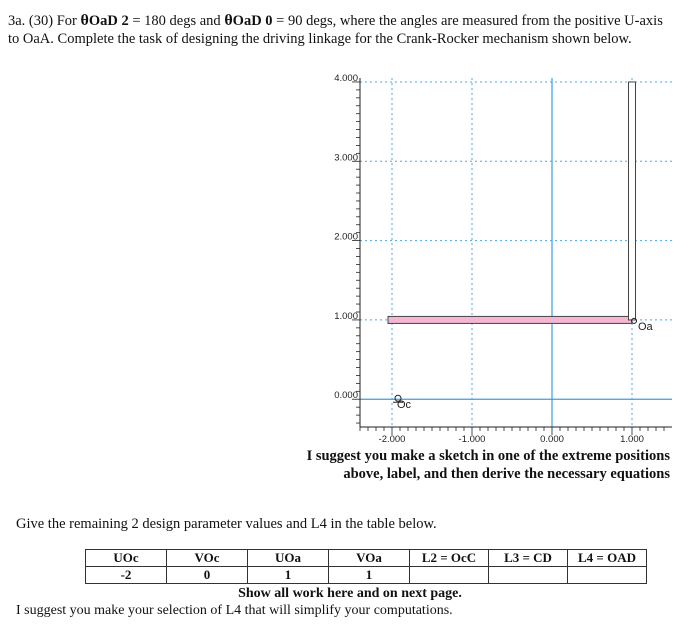 Image resolution: width=700 pixels, height=644 pixels. What do you see at coordinates (346, 78) in the screenshot?
I see `y-tick-label: 4.000` at bounding box center [346, 78].